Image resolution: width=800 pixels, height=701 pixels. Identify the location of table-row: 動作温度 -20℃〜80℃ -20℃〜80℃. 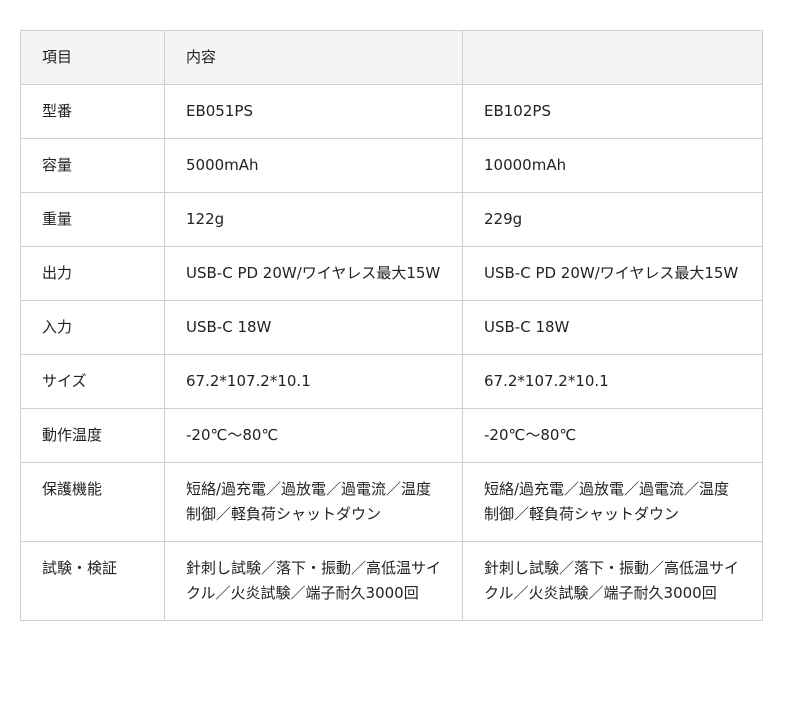
(391, 435).